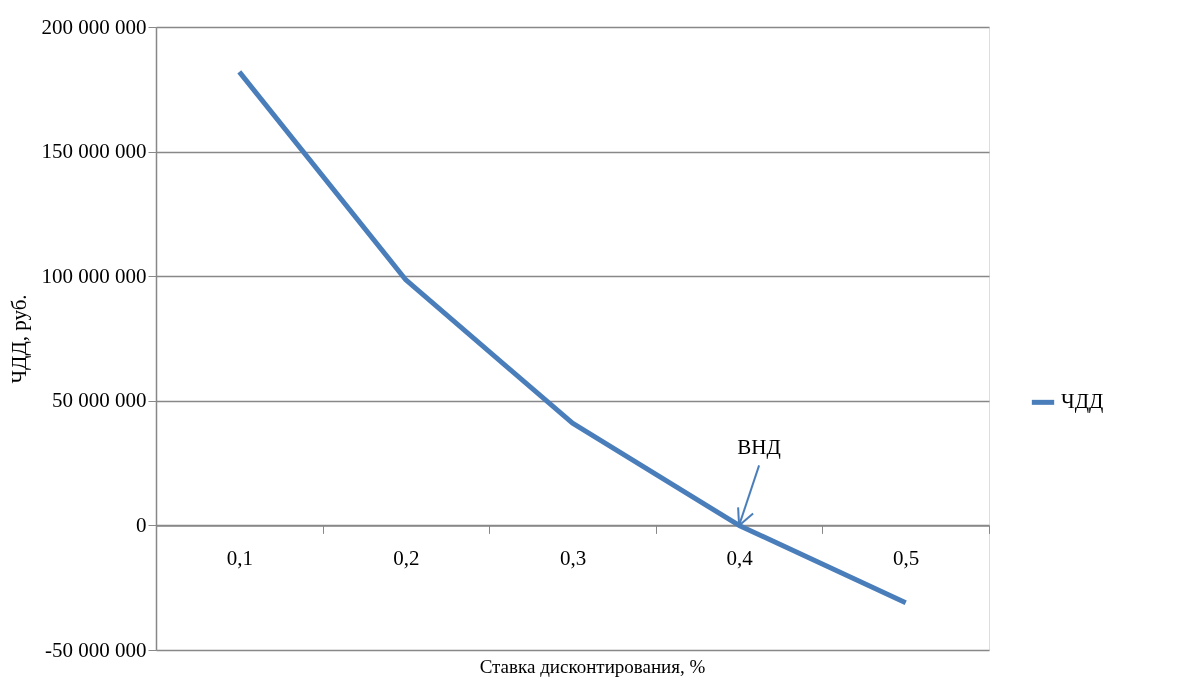 The image size is (1194, 683). I want to click on y-tick-label: 150 000 000, so click(94, 151).